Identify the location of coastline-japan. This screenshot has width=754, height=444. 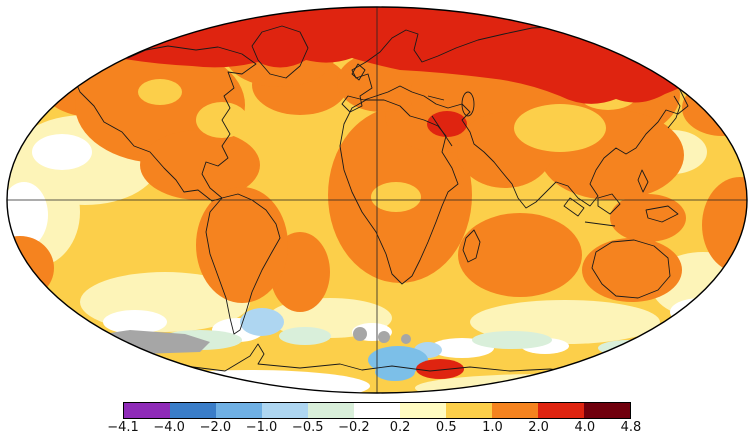
(674, 112).